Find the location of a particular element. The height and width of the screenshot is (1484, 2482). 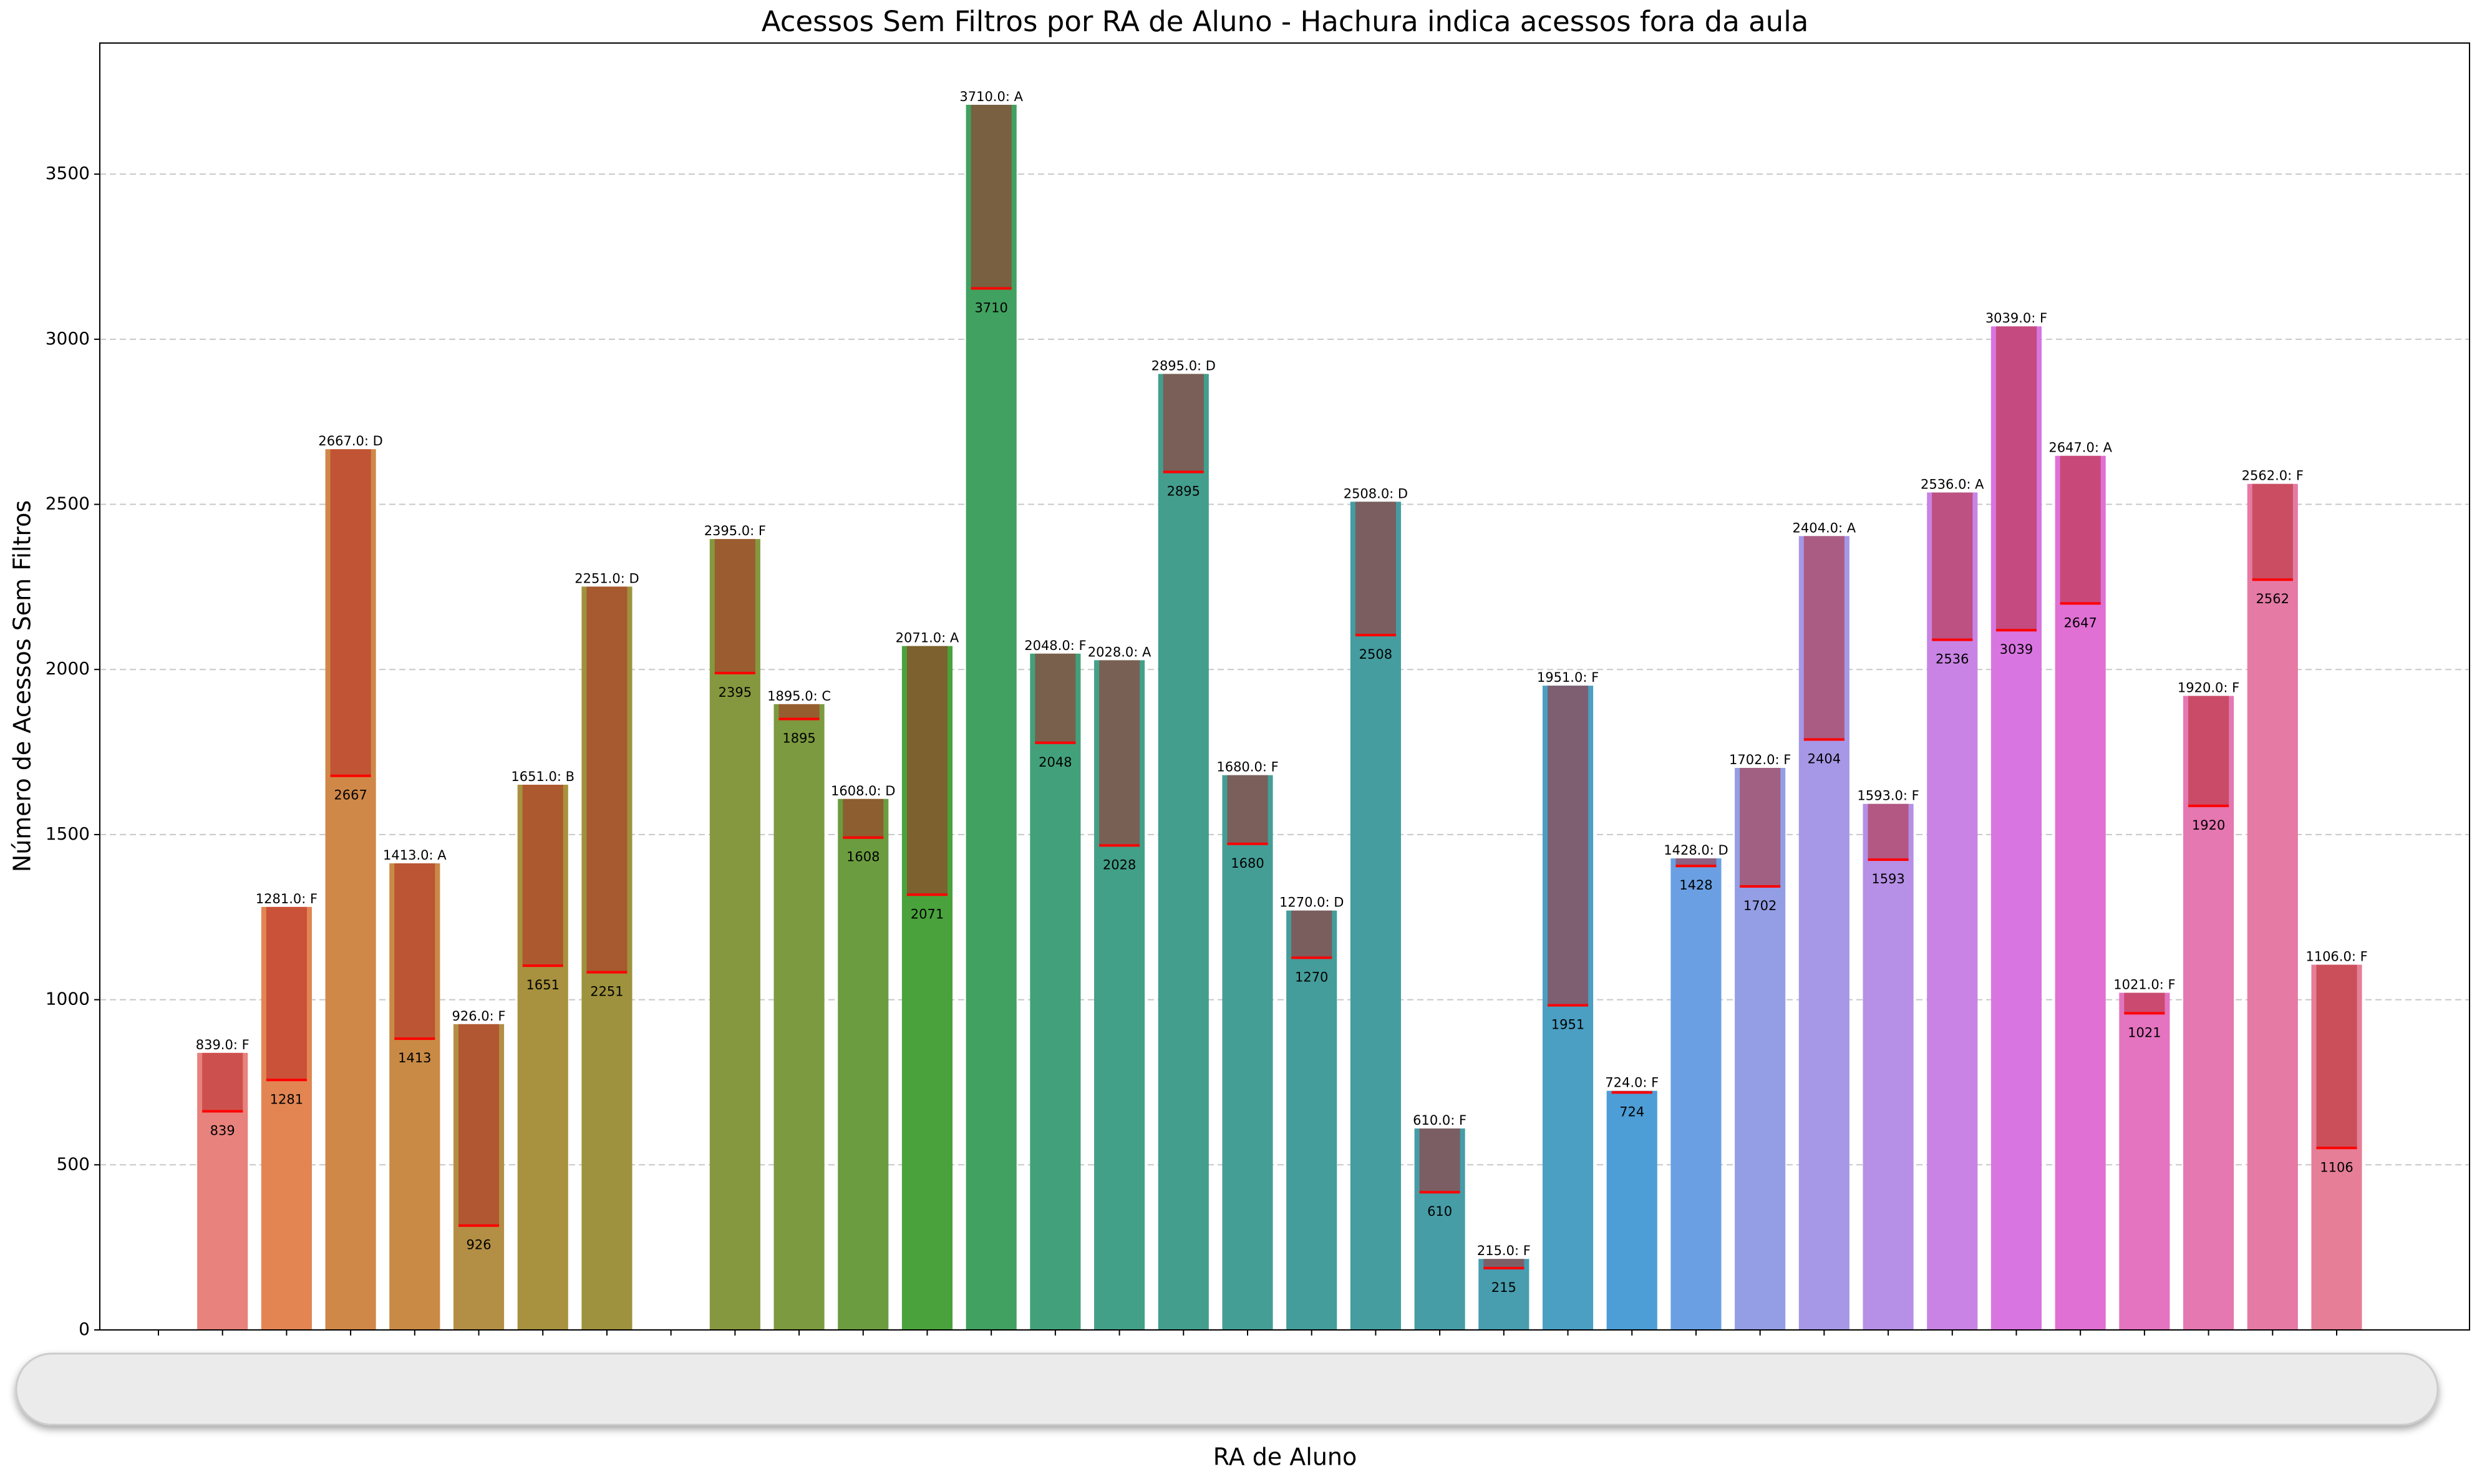

inner-value-label: 2647 is located at coordinates (2080, 622).